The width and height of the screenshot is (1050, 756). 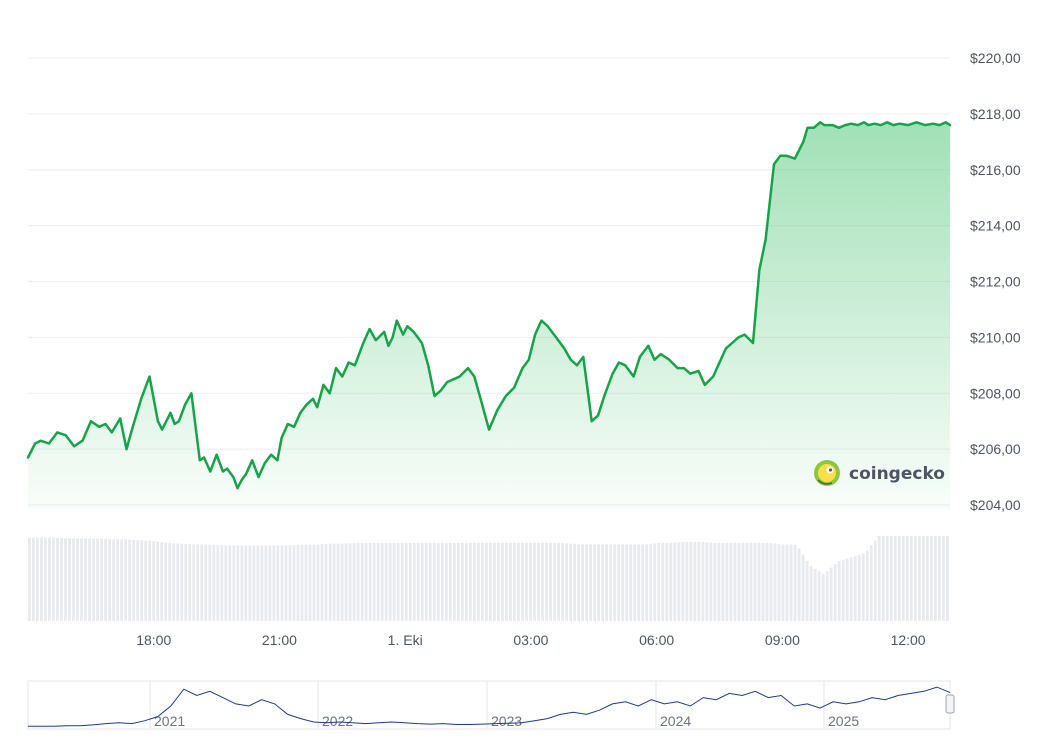 I want to click on brand-name: coingecko, so click(x=897, y=474).